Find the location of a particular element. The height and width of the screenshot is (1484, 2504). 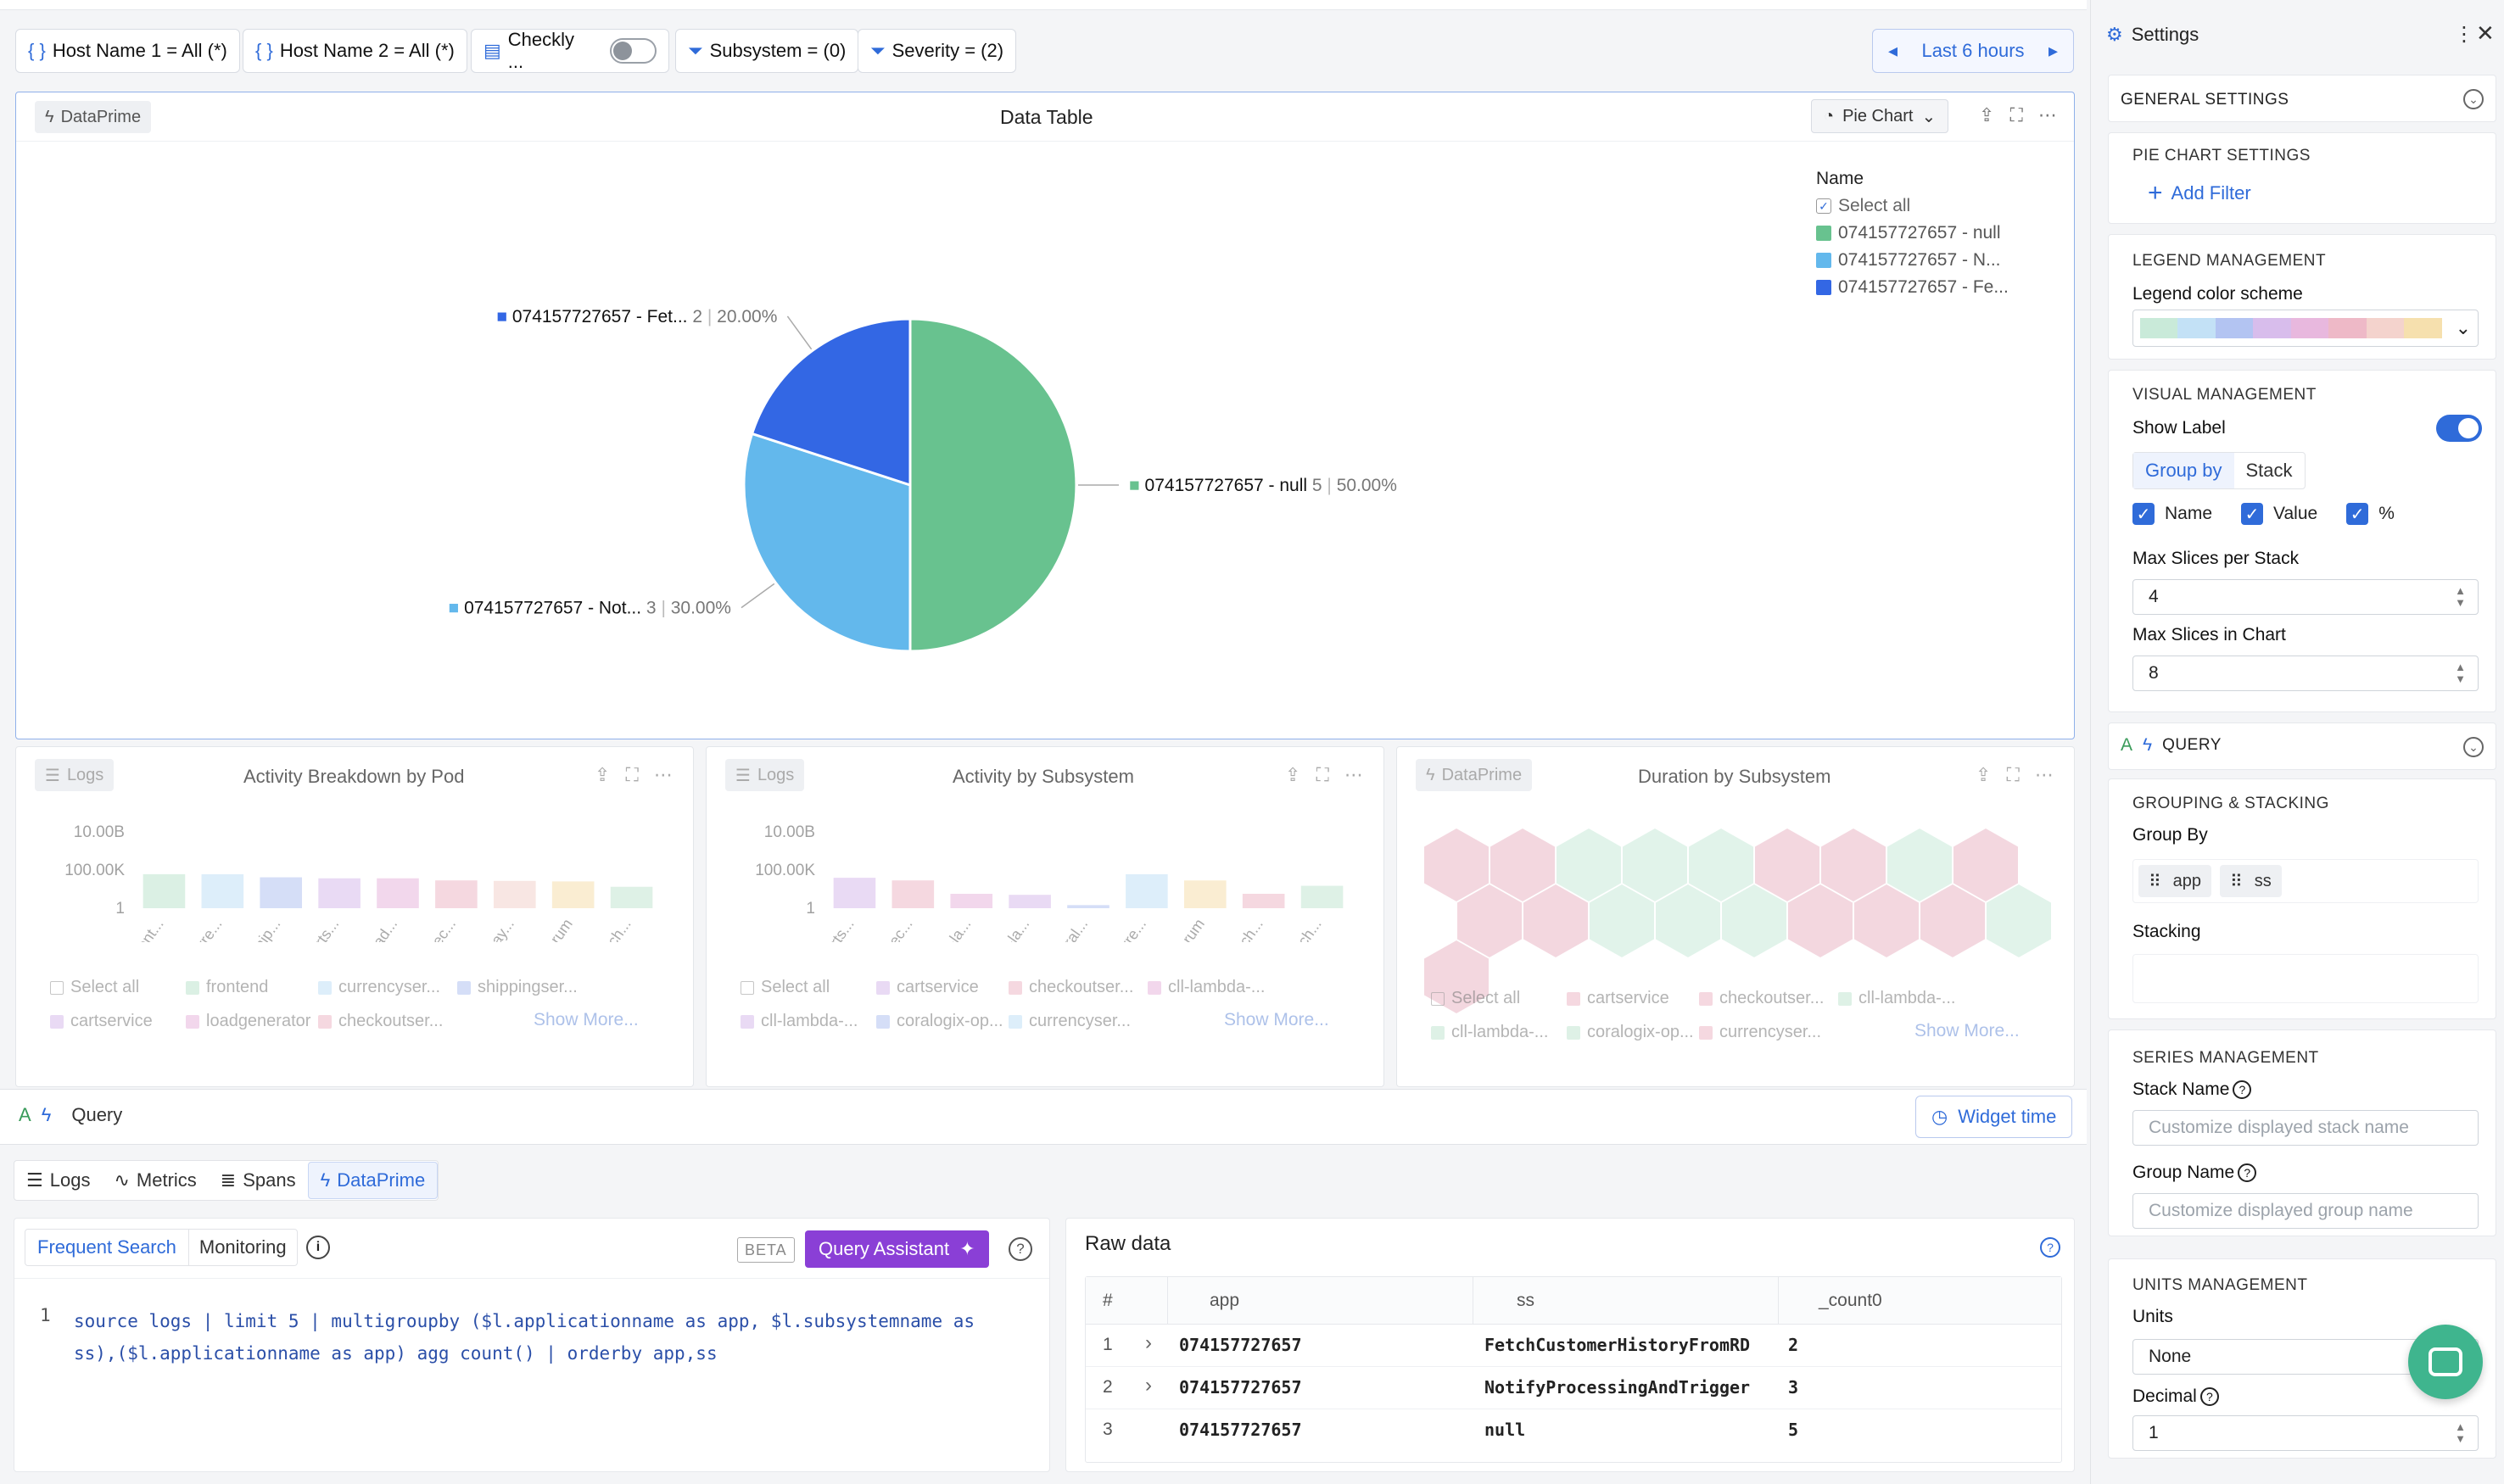

checkly-toggle is located at coordinates (633, 51).